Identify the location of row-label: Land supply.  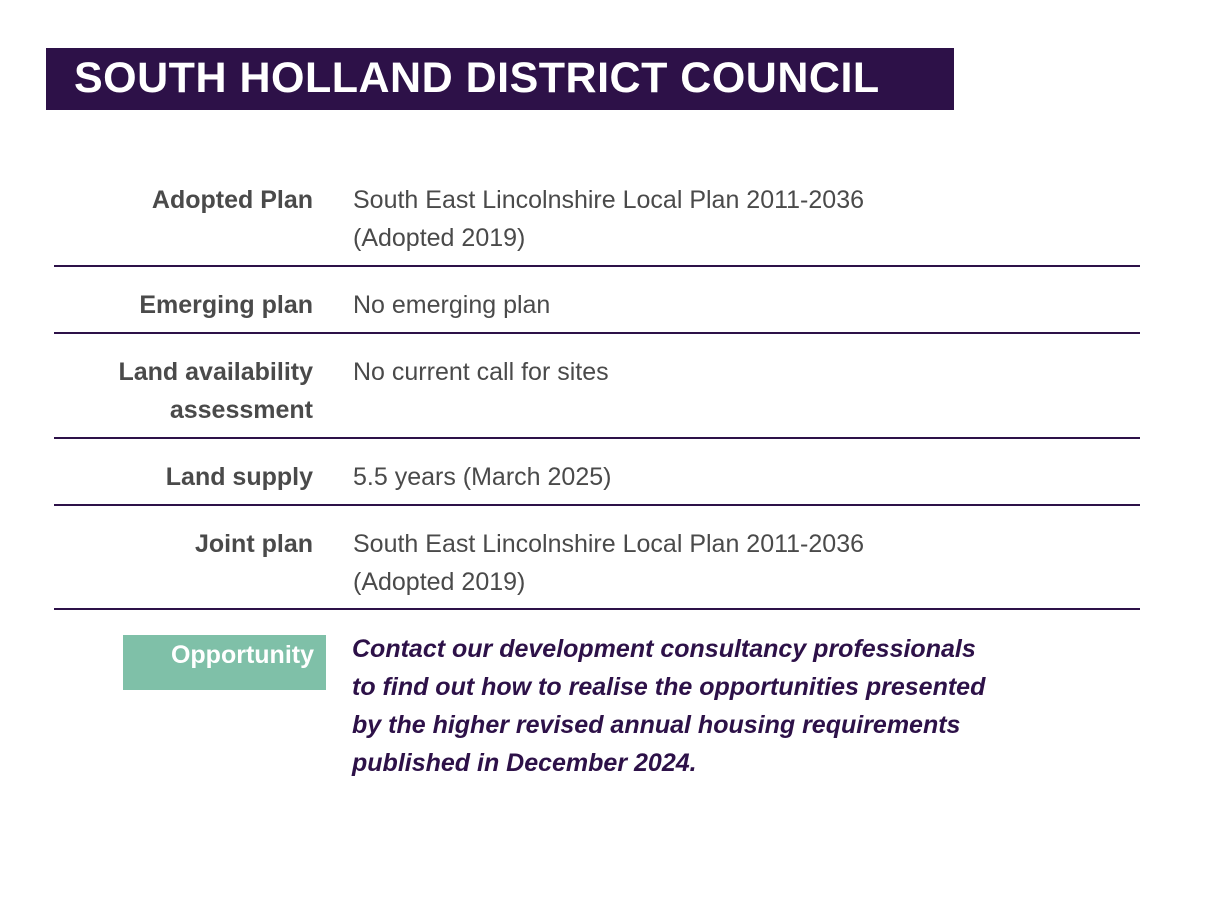
(239, 477).